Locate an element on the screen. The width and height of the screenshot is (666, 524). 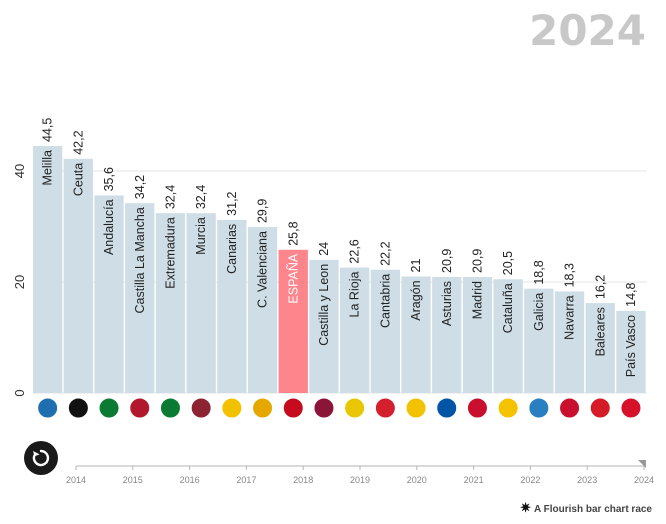
bar-category-label: Melilla is located at coordinates (48, 167).